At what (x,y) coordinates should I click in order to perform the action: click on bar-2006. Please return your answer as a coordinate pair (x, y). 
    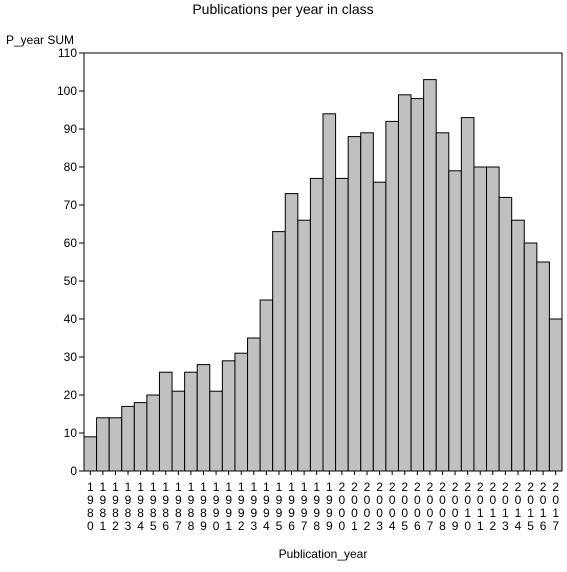
    Looking at the image, I should click on (417, 285).